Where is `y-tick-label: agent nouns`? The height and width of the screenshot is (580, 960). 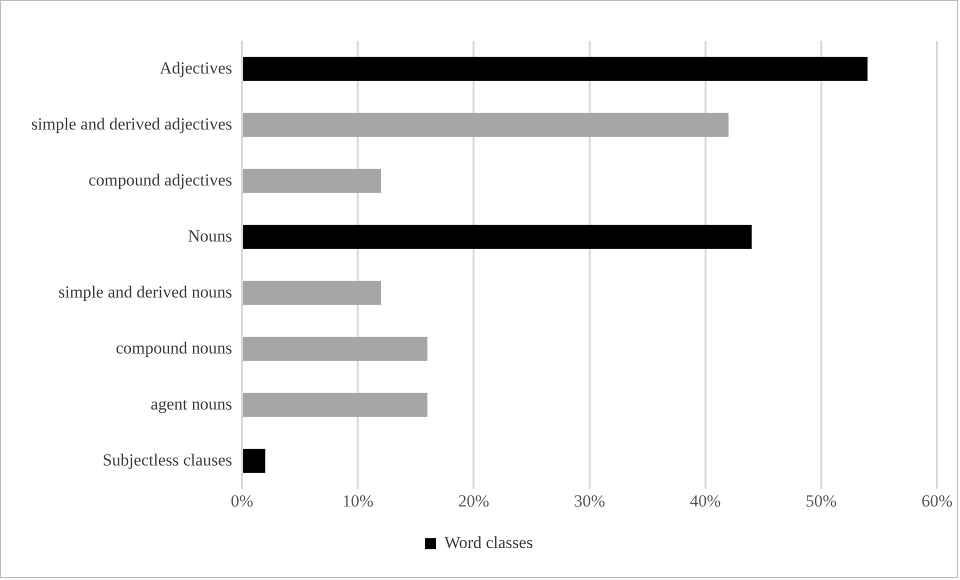
y-tick-label: agent nouns is located at coordinates (191, 404).